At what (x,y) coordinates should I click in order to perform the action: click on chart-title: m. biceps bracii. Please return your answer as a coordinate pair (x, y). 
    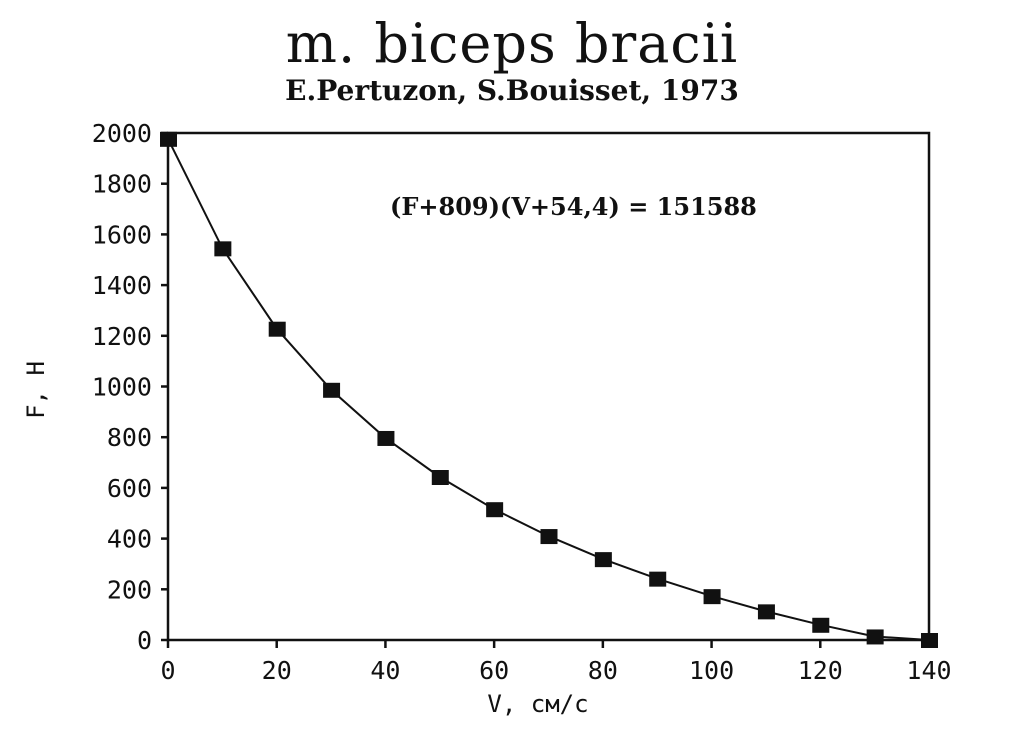
    Looking at the image, I should click on (512, 43).